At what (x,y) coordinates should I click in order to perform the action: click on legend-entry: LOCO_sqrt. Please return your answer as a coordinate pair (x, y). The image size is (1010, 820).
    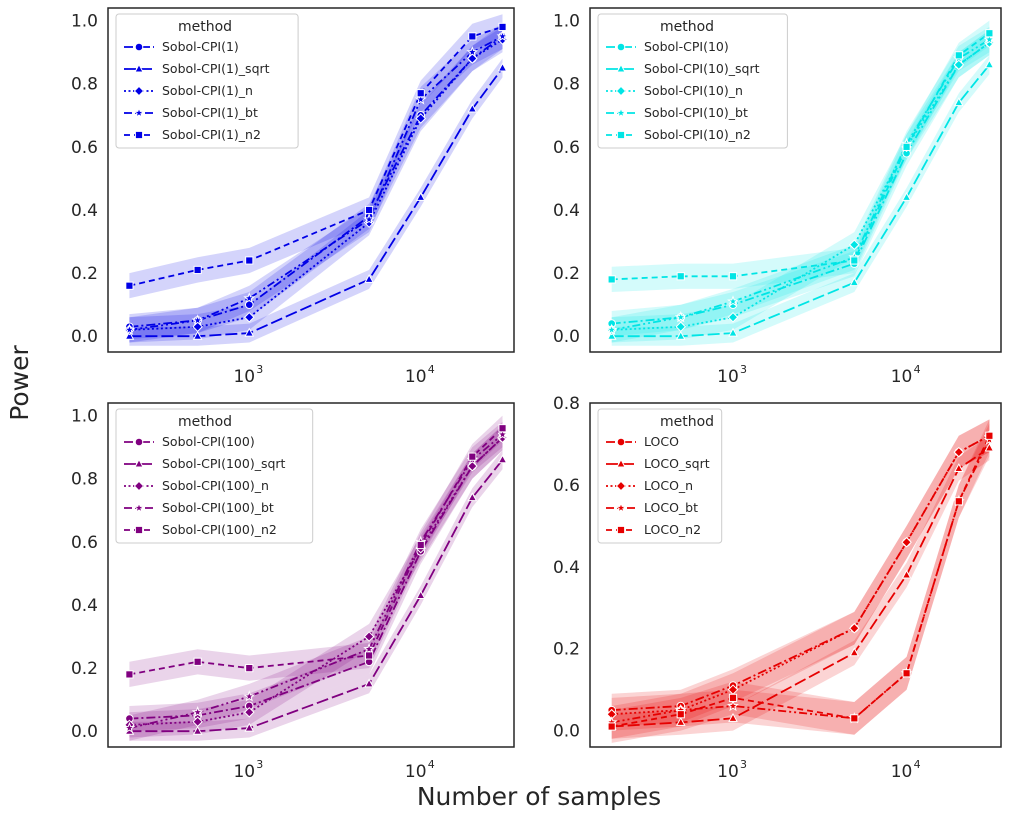
    Looking at the image, I should click on (677, 463).